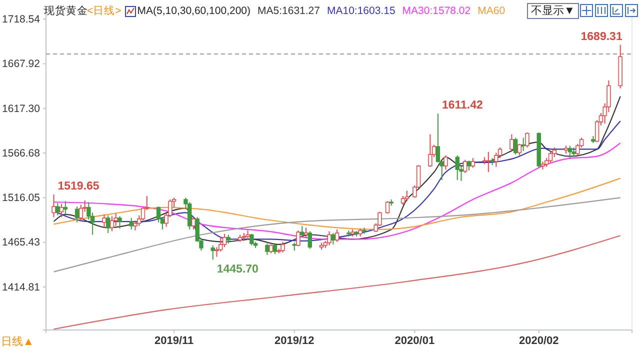 The width and height of the screenshot is (640, 350). I want to click on text: MA5:1631.27, so click(289, 11).